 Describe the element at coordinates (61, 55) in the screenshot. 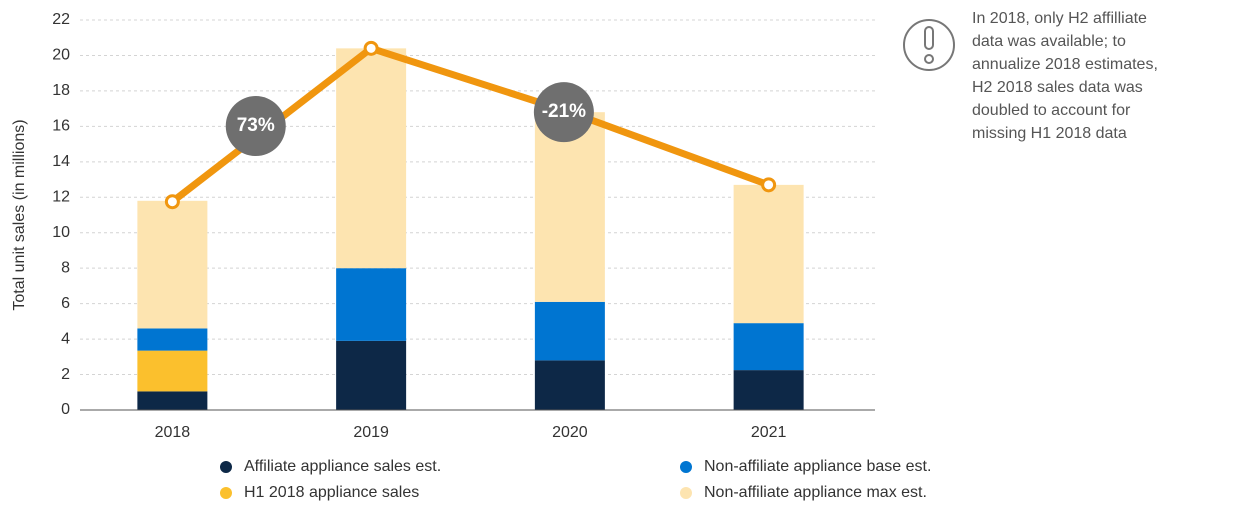

I see `y-tick-label: 20` at that location.